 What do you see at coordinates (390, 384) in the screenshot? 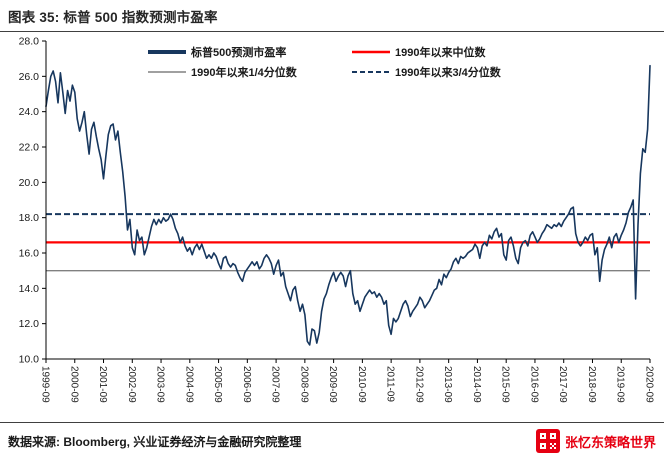
I see `svg-text: 2011-09` at bounding box center [390, 384].